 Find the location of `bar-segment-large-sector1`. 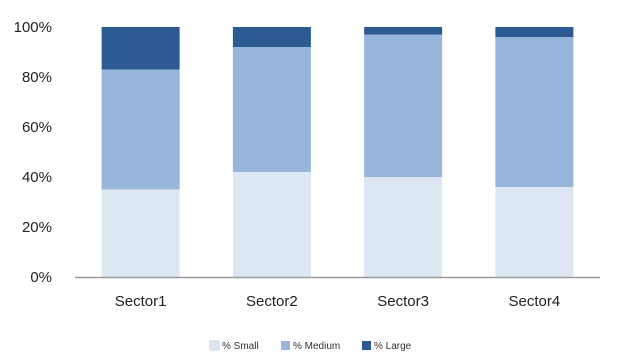

bar-segment-large-sector1 is located at coordinates (140, 48).